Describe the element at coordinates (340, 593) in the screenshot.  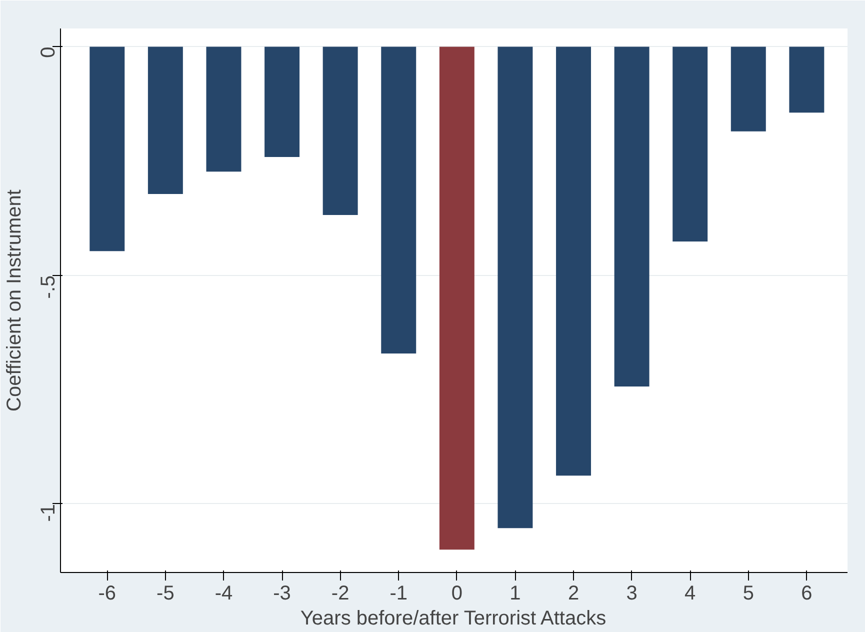
I see `x-tick-label: -2` at that location.